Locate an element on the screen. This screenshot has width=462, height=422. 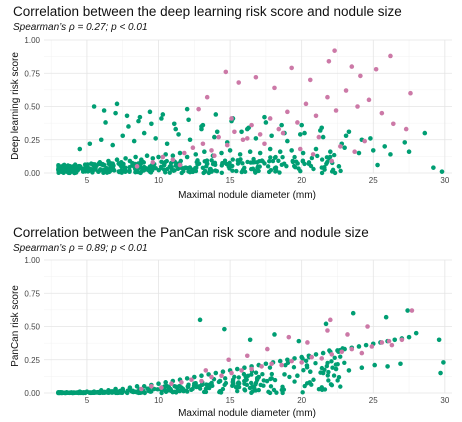
y-tick-label: 0.00 is located at coordinates (32, 173).